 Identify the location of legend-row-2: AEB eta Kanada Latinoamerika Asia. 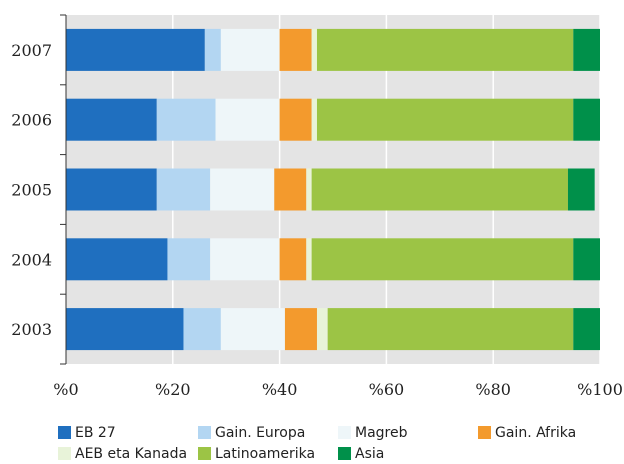
(338, 453).